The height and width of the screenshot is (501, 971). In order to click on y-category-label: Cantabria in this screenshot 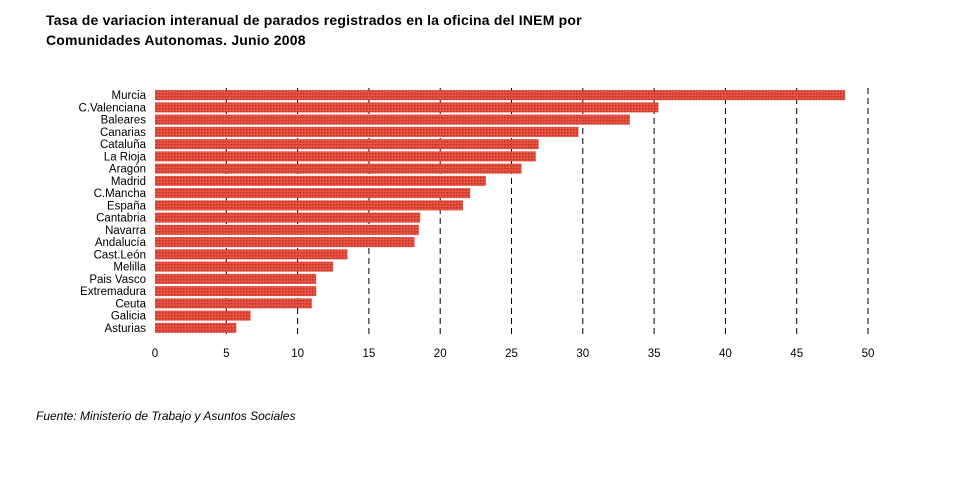, I will do `click(121, 219)`.